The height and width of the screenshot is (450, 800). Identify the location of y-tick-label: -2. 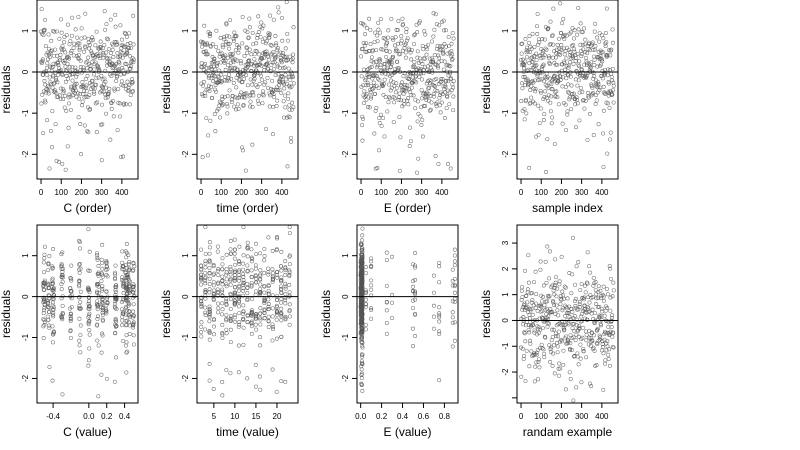
(345, 154).